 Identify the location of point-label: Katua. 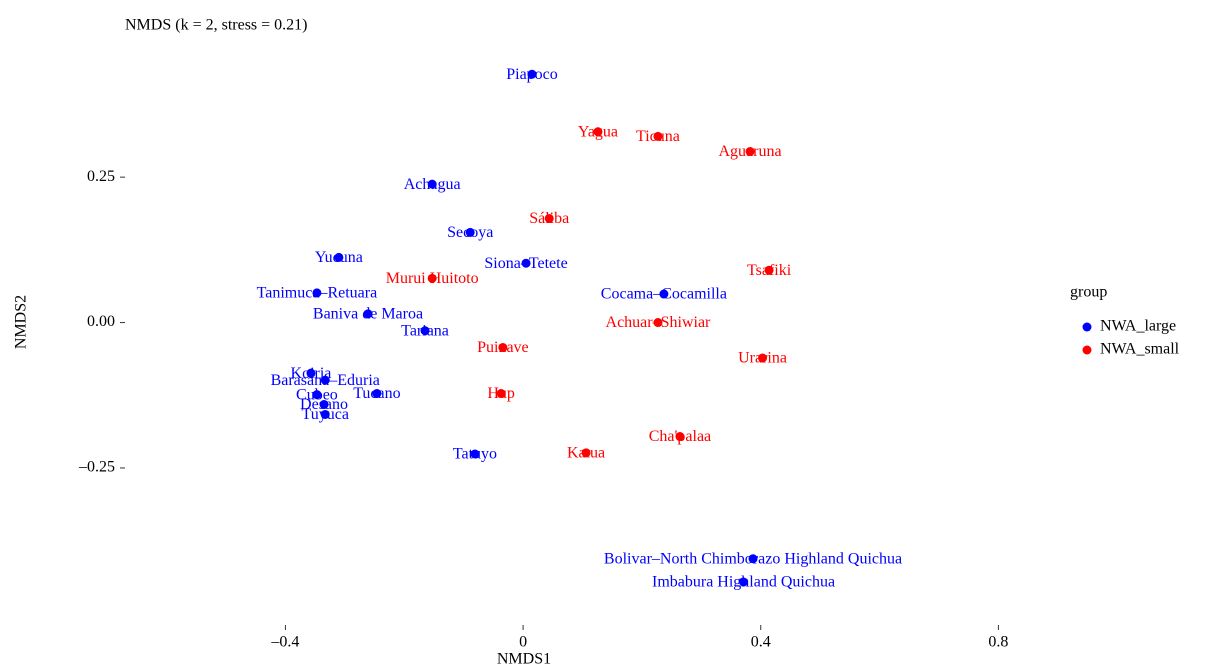
(586, 453).